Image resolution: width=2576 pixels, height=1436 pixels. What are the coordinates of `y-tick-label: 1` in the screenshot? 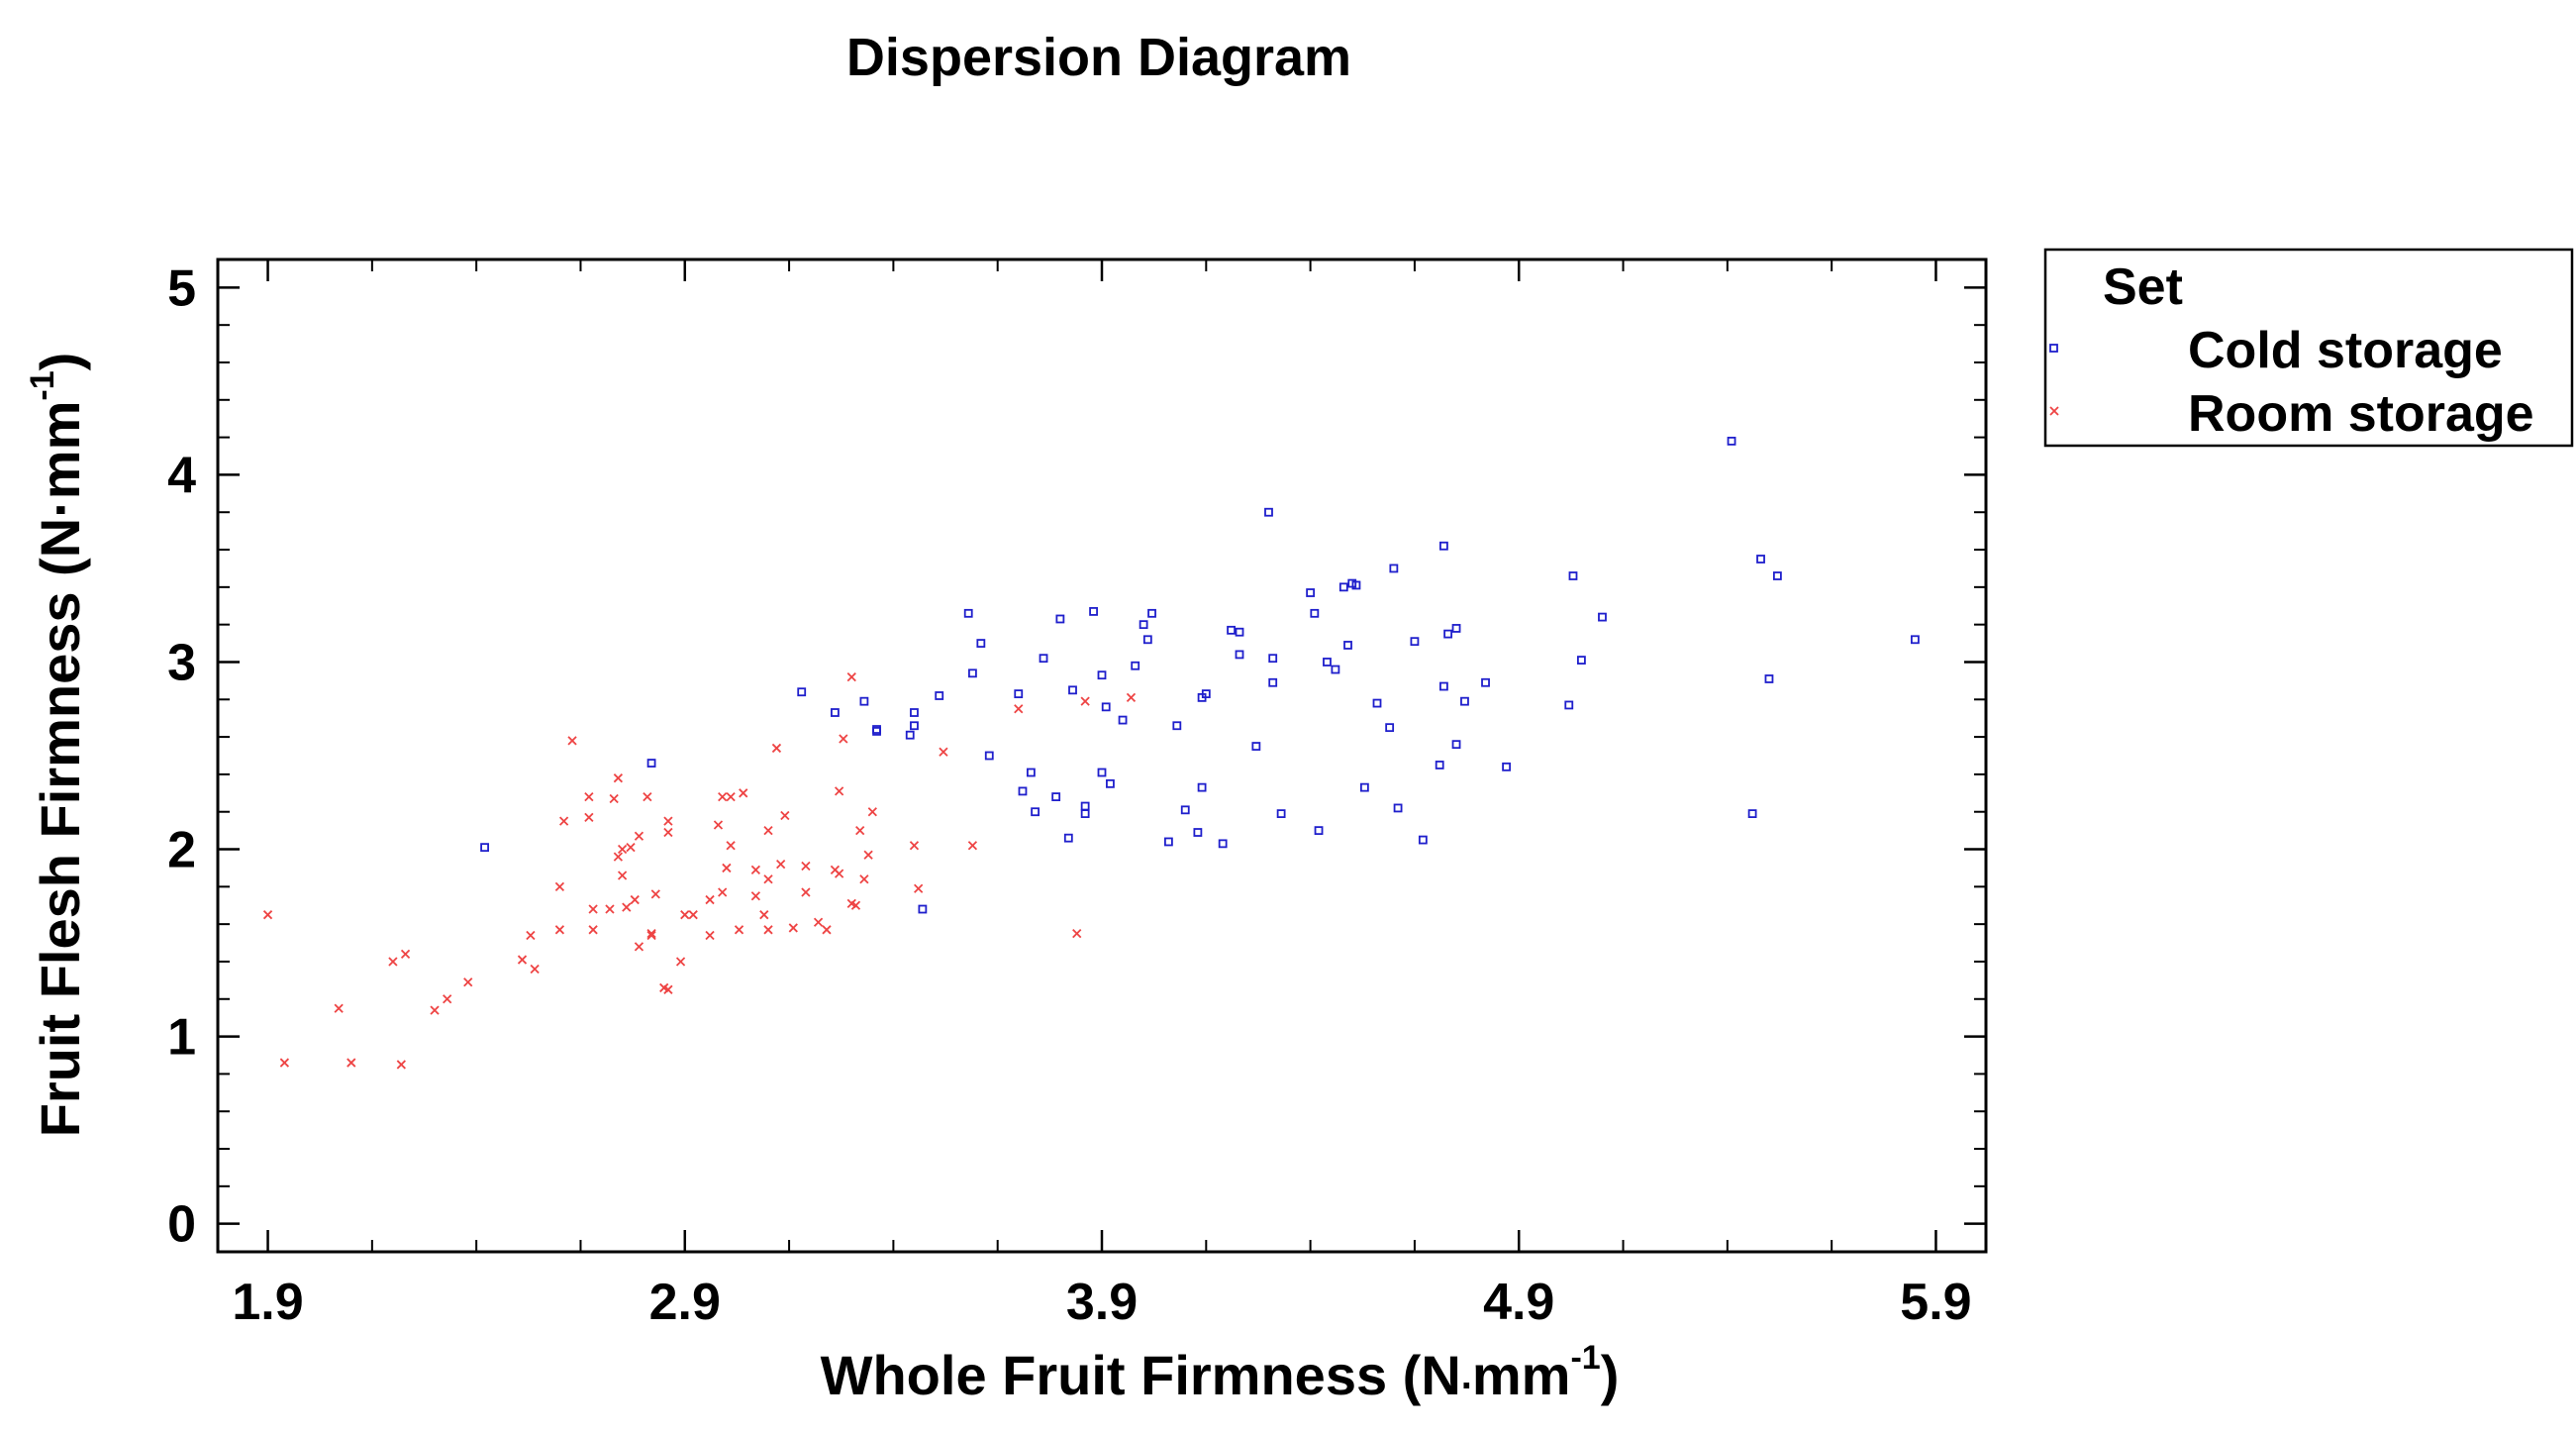 It's located at (182, 1038).